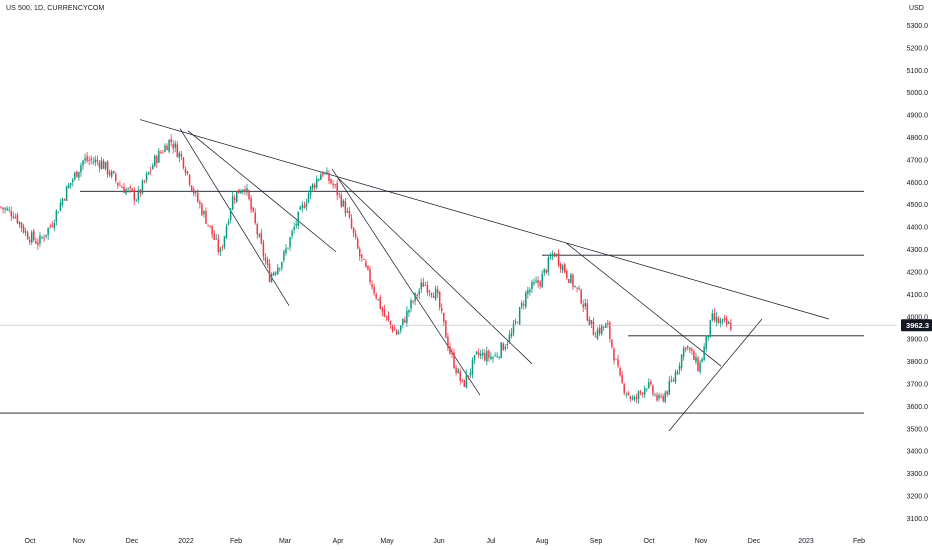  What do you see at coordinates (79, 541) in the screenshot?
I see `x-tick-label: Nov` at bounding box center [79, 541].